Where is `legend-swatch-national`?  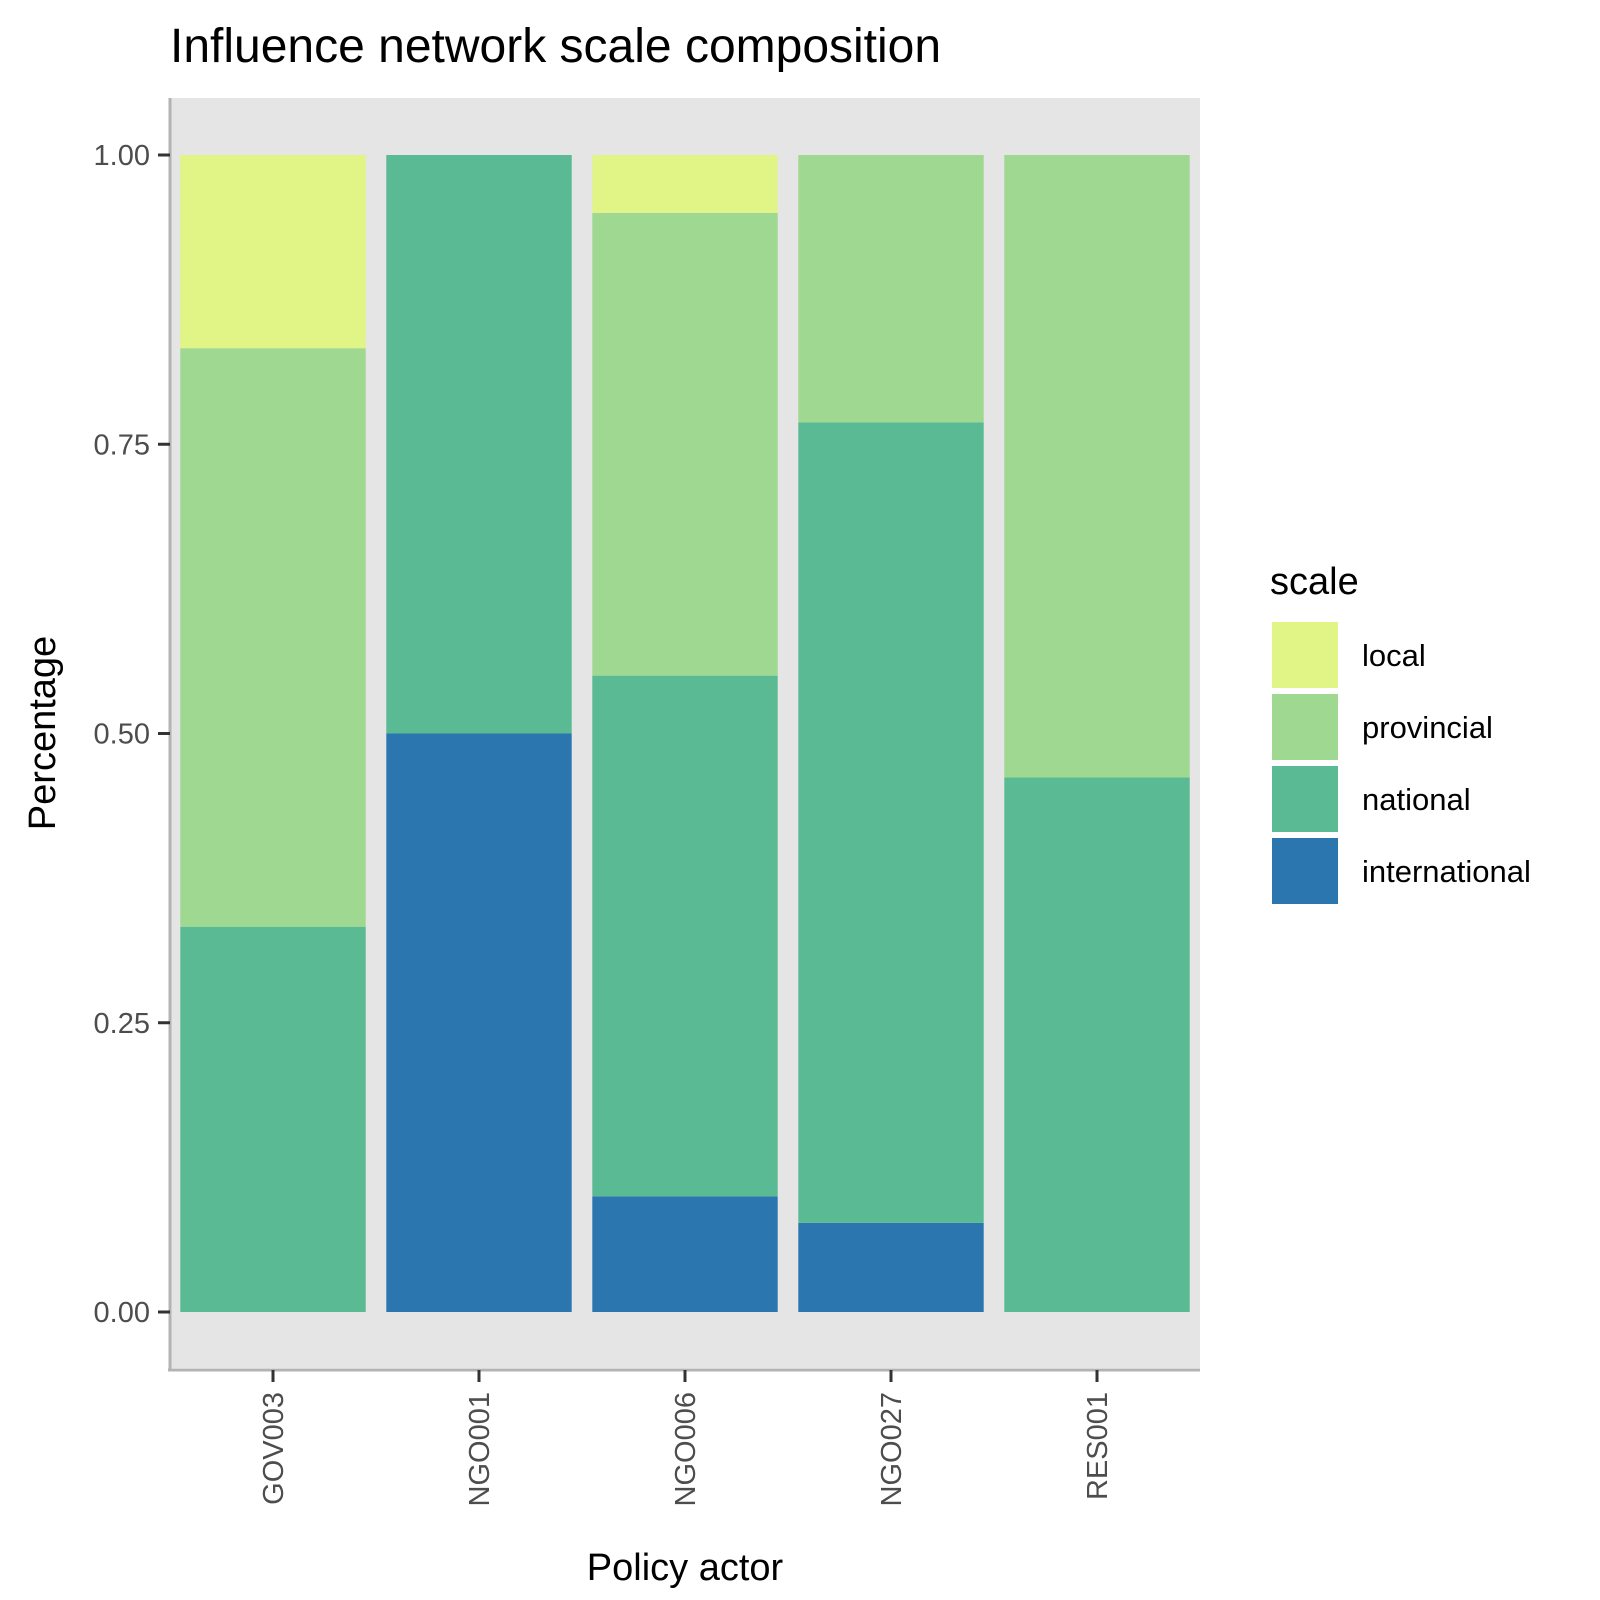 legend-swatch-national is located at coordinates (1305, 799).